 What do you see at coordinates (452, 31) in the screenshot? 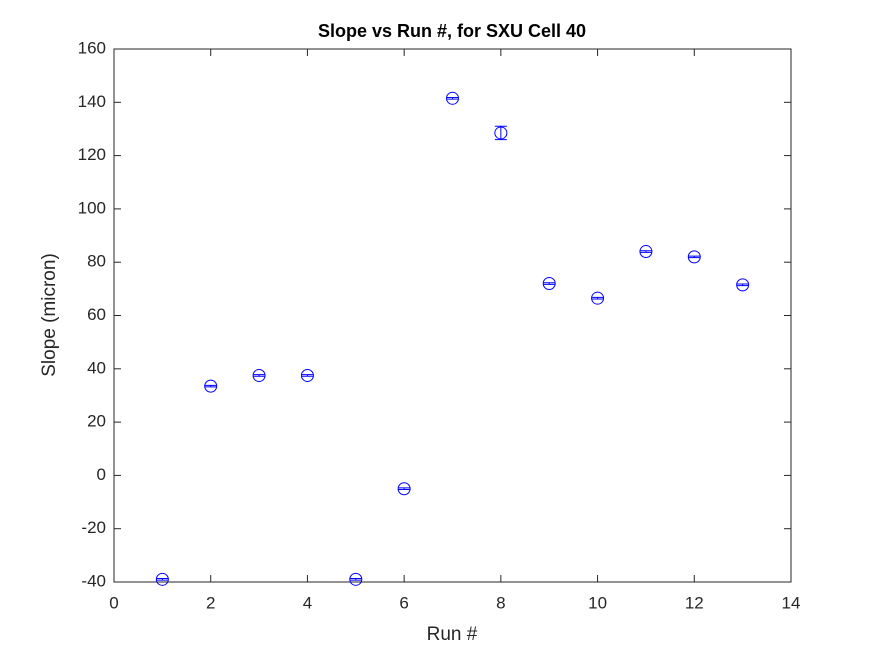
I see `chart-title: Slope vs Run #, for SXU Cell 40` at bounding box center [452, 31].